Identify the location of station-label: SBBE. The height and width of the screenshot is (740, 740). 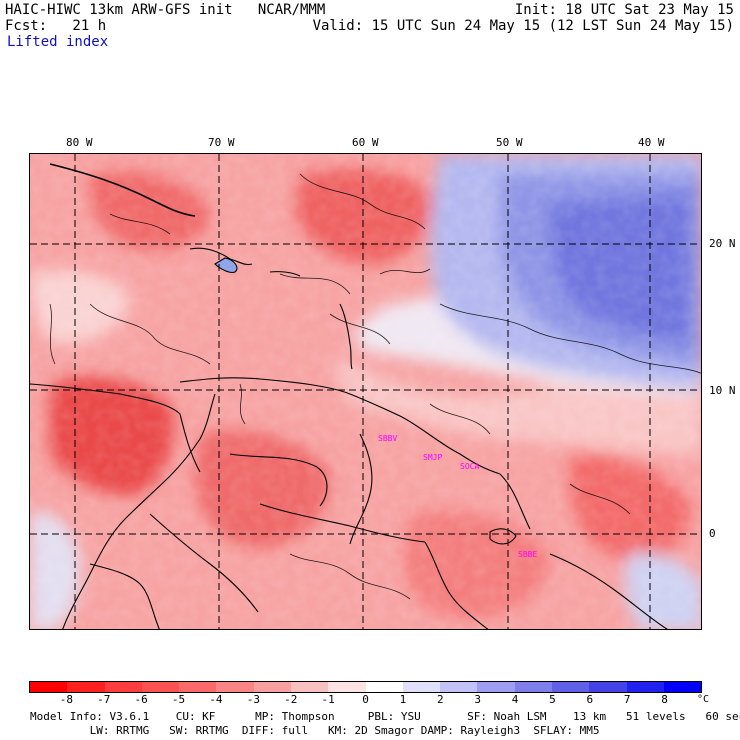
(528, 554).